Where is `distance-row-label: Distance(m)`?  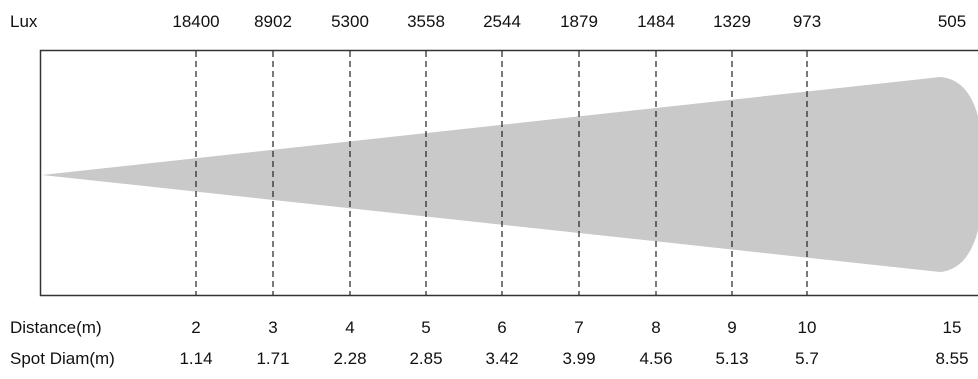
distance-row-label: Distance(m) is located at coordinates (56, 327).